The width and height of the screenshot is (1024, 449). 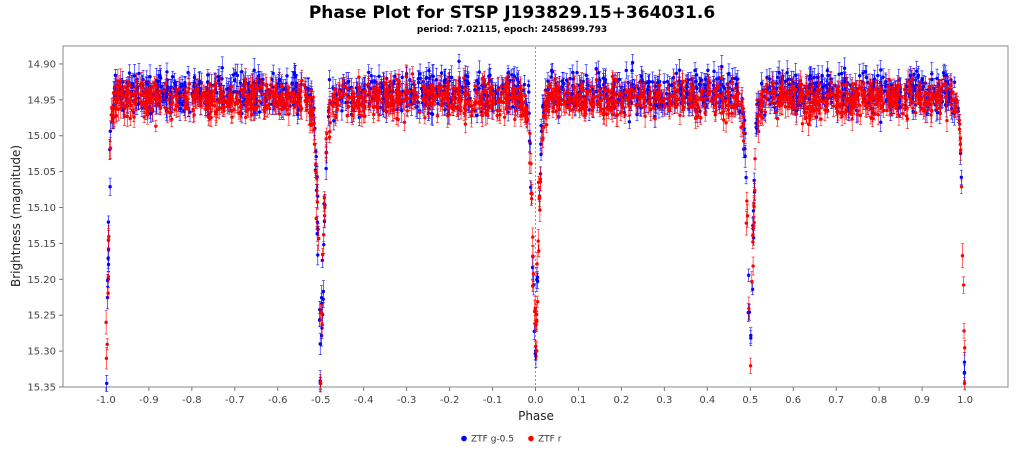 What do you see at coordinates (512, 30) in the screenshot?
I see `chart-subtitle: period: 7.02115, epoch: 2458699.793` at bounding box center [512, 30].